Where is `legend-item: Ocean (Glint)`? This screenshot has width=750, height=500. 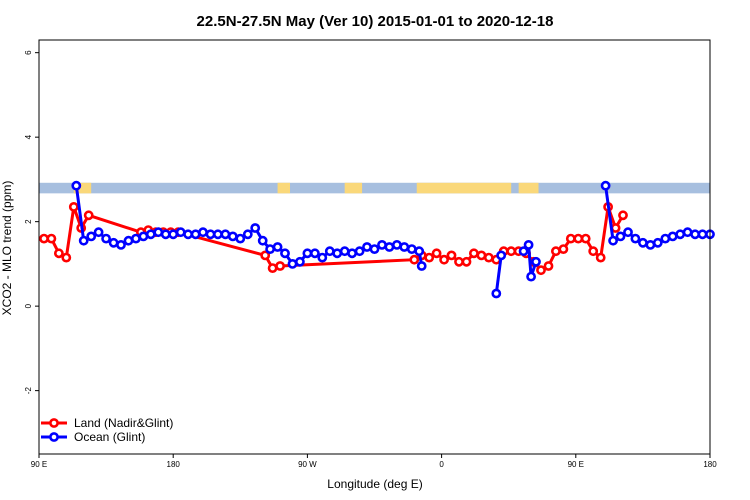 legend-item: Ocean (Glint) is located at coordinates (93, 437).